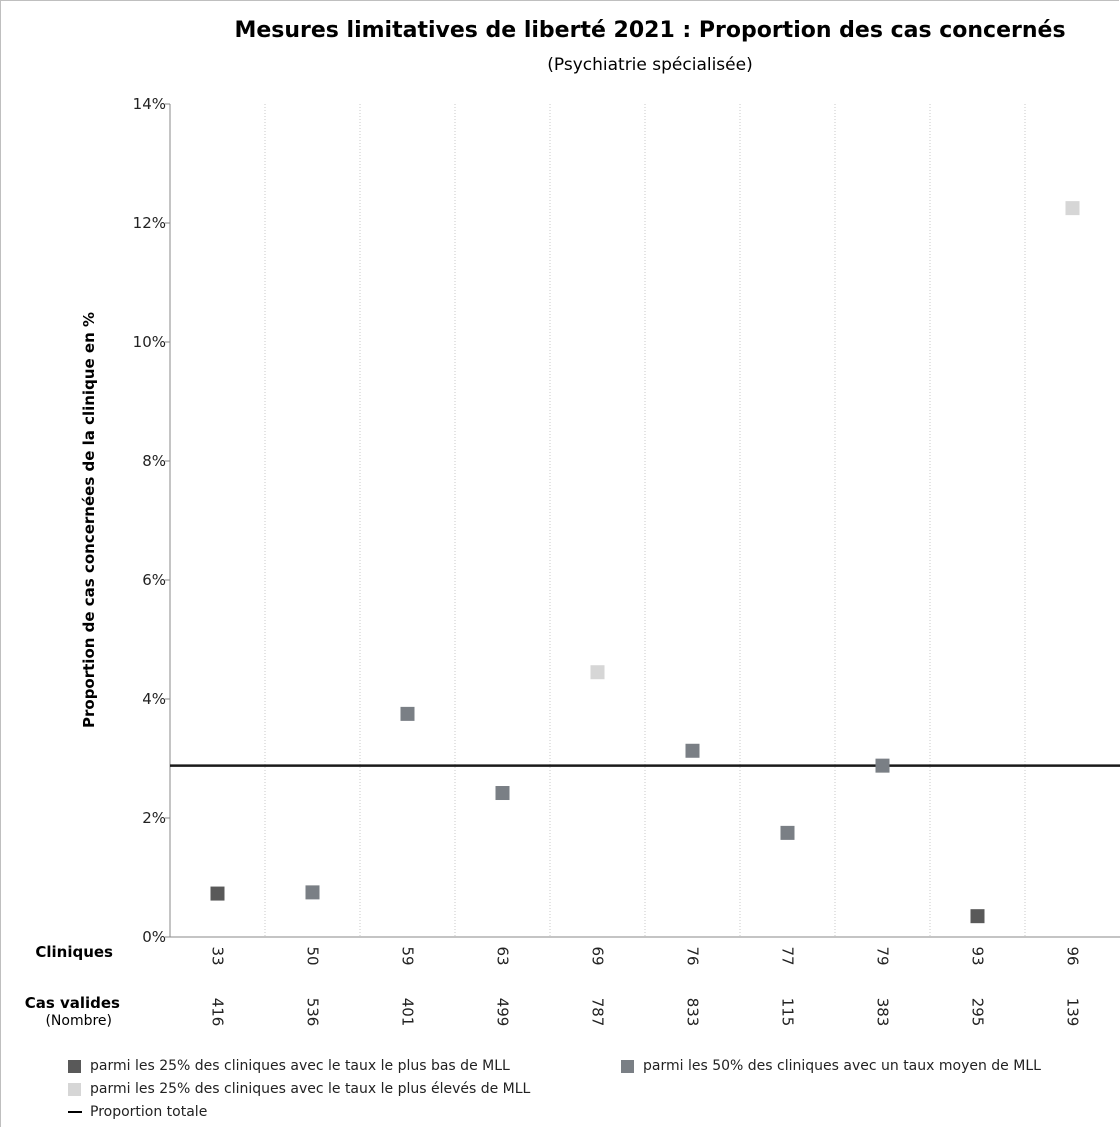 The width and height of the screenshot is (1120, 1128). What do you see at coordinates (154, 699) in the screenshot?
I see `y-tick-label: 4%` at bounding box center [154, 699].